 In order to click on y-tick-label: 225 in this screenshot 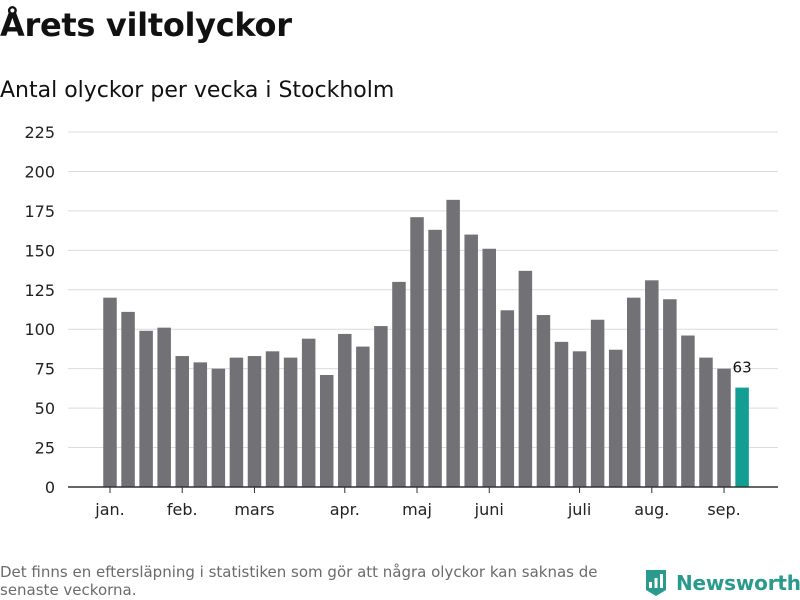, I will do `click(39, 132)`.